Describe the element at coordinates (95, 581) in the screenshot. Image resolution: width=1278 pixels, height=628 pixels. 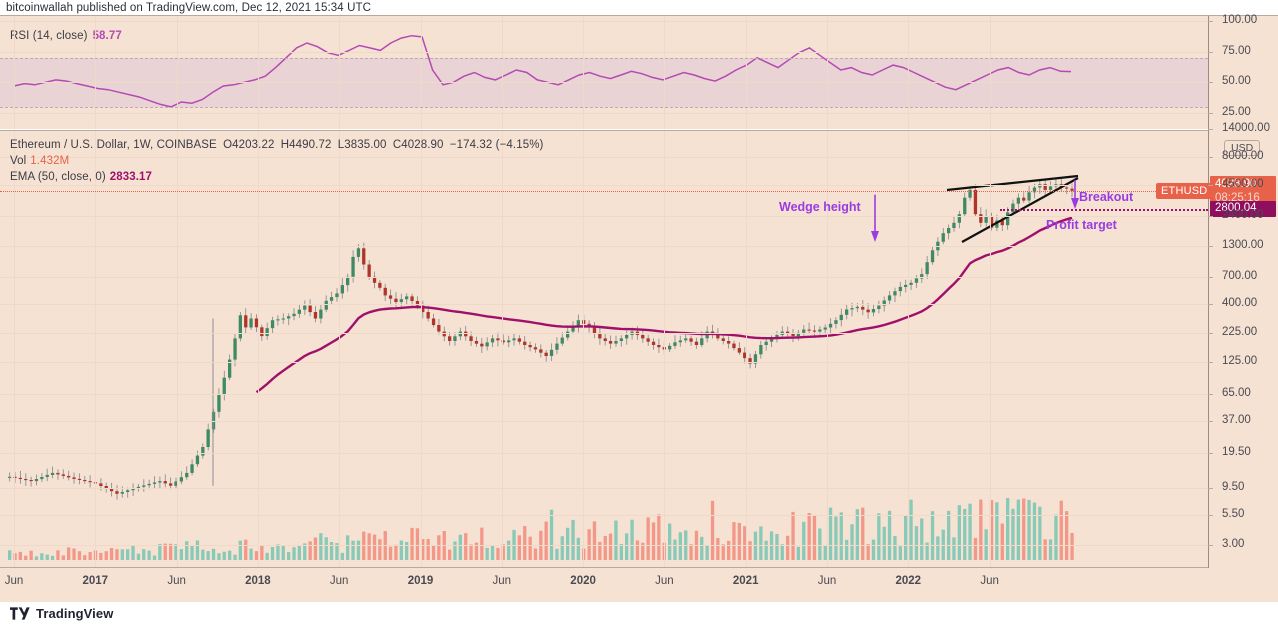
I see `time-axis-tick: 2017` at that location.